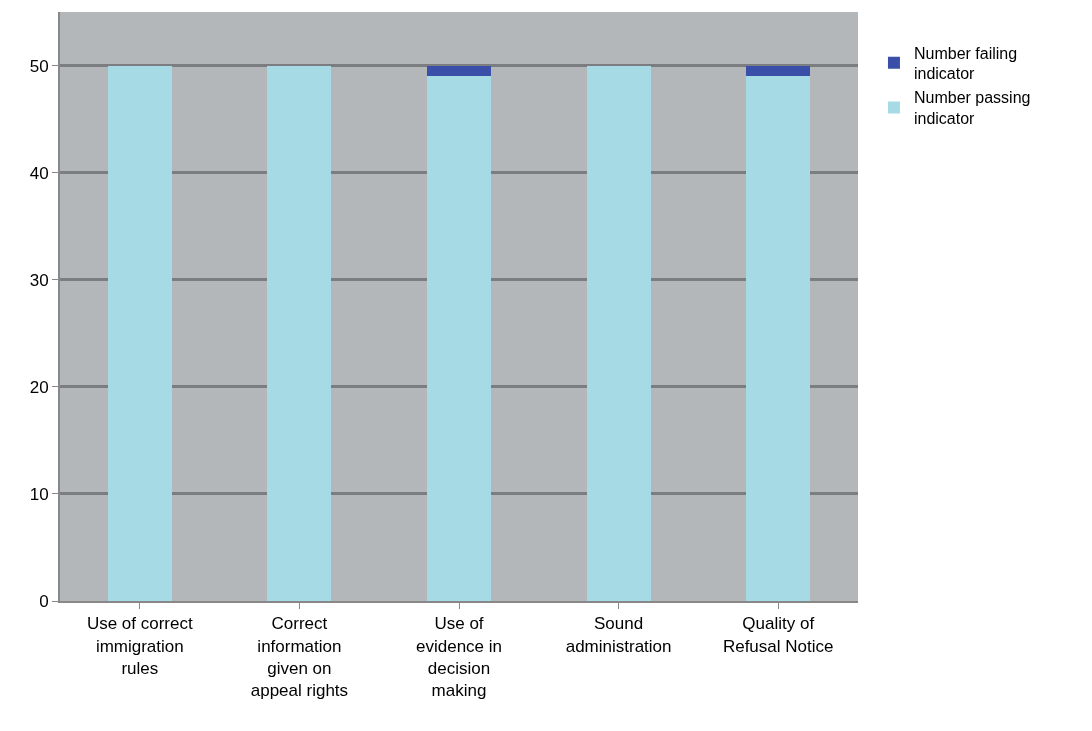 This screenshot has width=1092, height=731. I want to click on y-tick-label: 10, so click(39, 494).